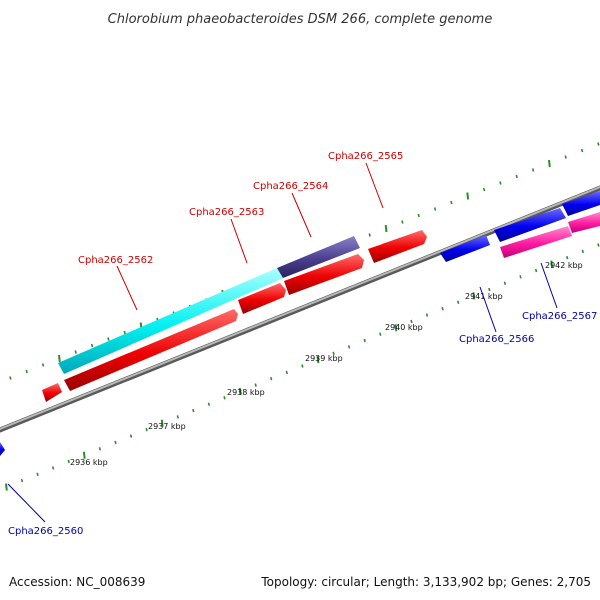 Image resolution: width=600 pixels, height=600 pixels. What do you see at coordinates (496, 339) in the screenshot?
I see `gene-label-cpha266-2566: Cpha266_2566` at bounding box center [496, 339].